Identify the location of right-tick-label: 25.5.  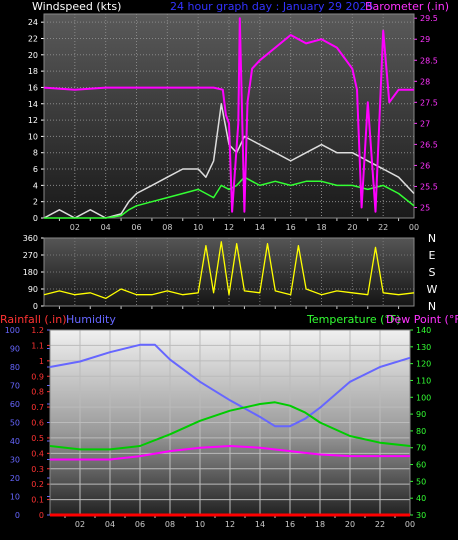
(429, 186).